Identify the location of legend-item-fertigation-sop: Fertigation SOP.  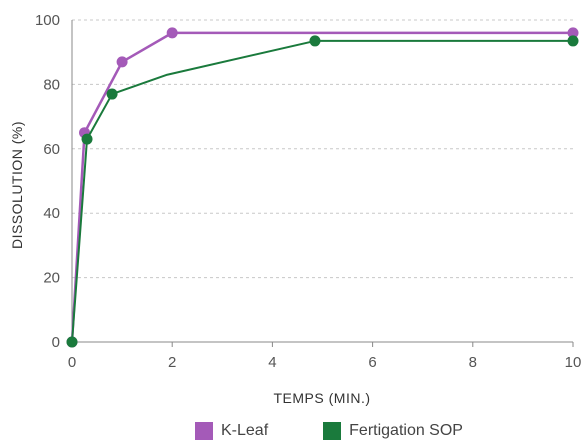
(393, 431).